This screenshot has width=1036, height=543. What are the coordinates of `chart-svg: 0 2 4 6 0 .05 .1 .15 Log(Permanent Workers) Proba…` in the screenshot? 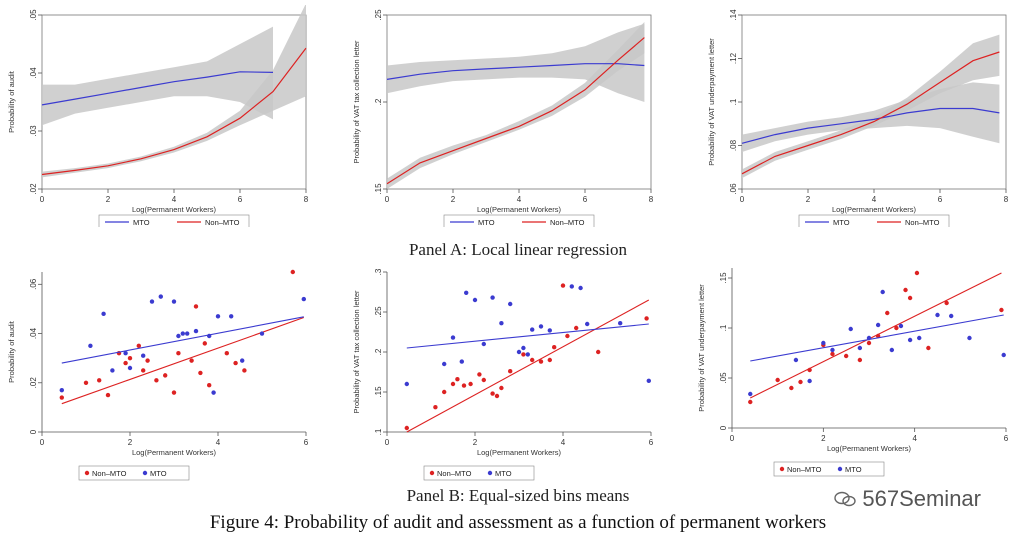 It's located at (853, 372).